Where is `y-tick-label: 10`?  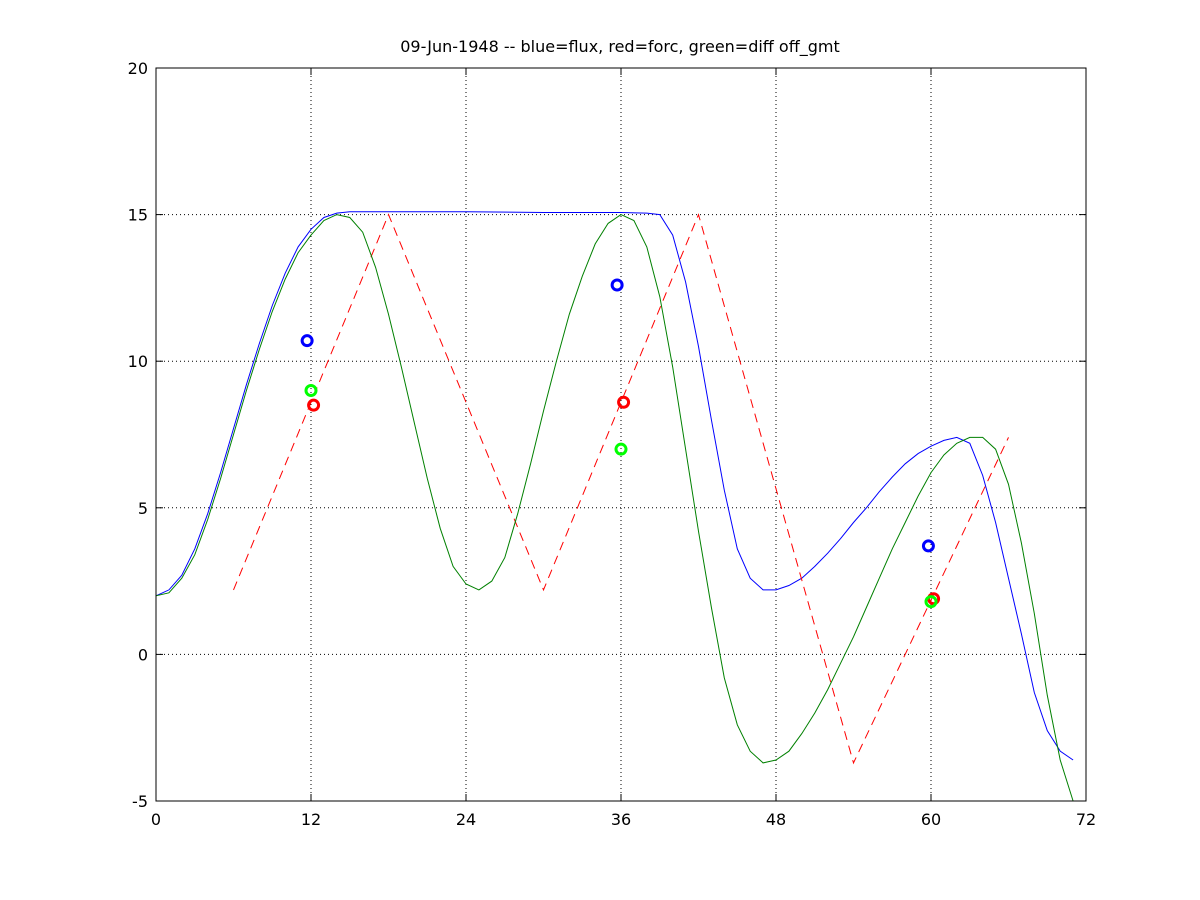
y-tick-label: 10 is located at coordinates (138, 361).